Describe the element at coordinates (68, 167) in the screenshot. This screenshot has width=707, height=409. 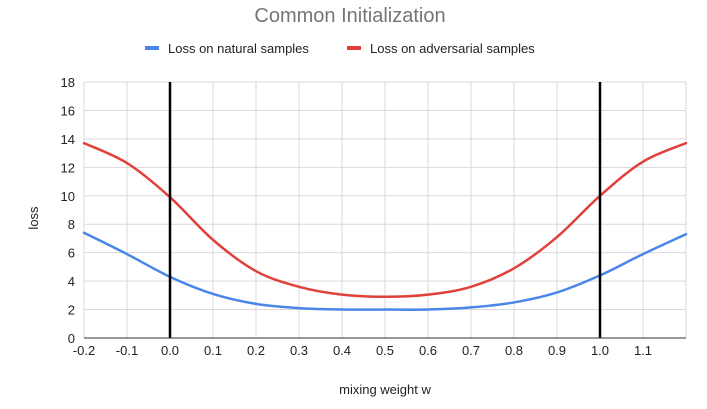
I see `y-tick-label: 12` at that location.